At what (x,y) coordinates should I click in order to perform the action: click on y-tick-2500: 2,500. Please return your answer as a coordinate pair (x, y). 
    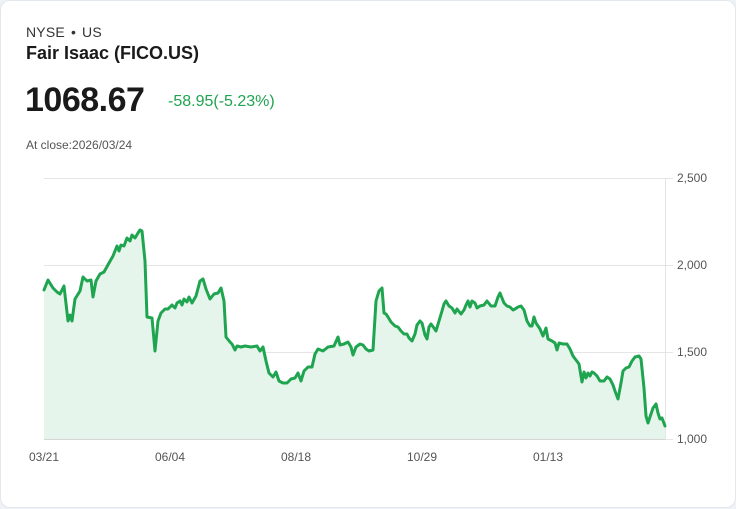
    Looking at the image, I should click on (692, 178).